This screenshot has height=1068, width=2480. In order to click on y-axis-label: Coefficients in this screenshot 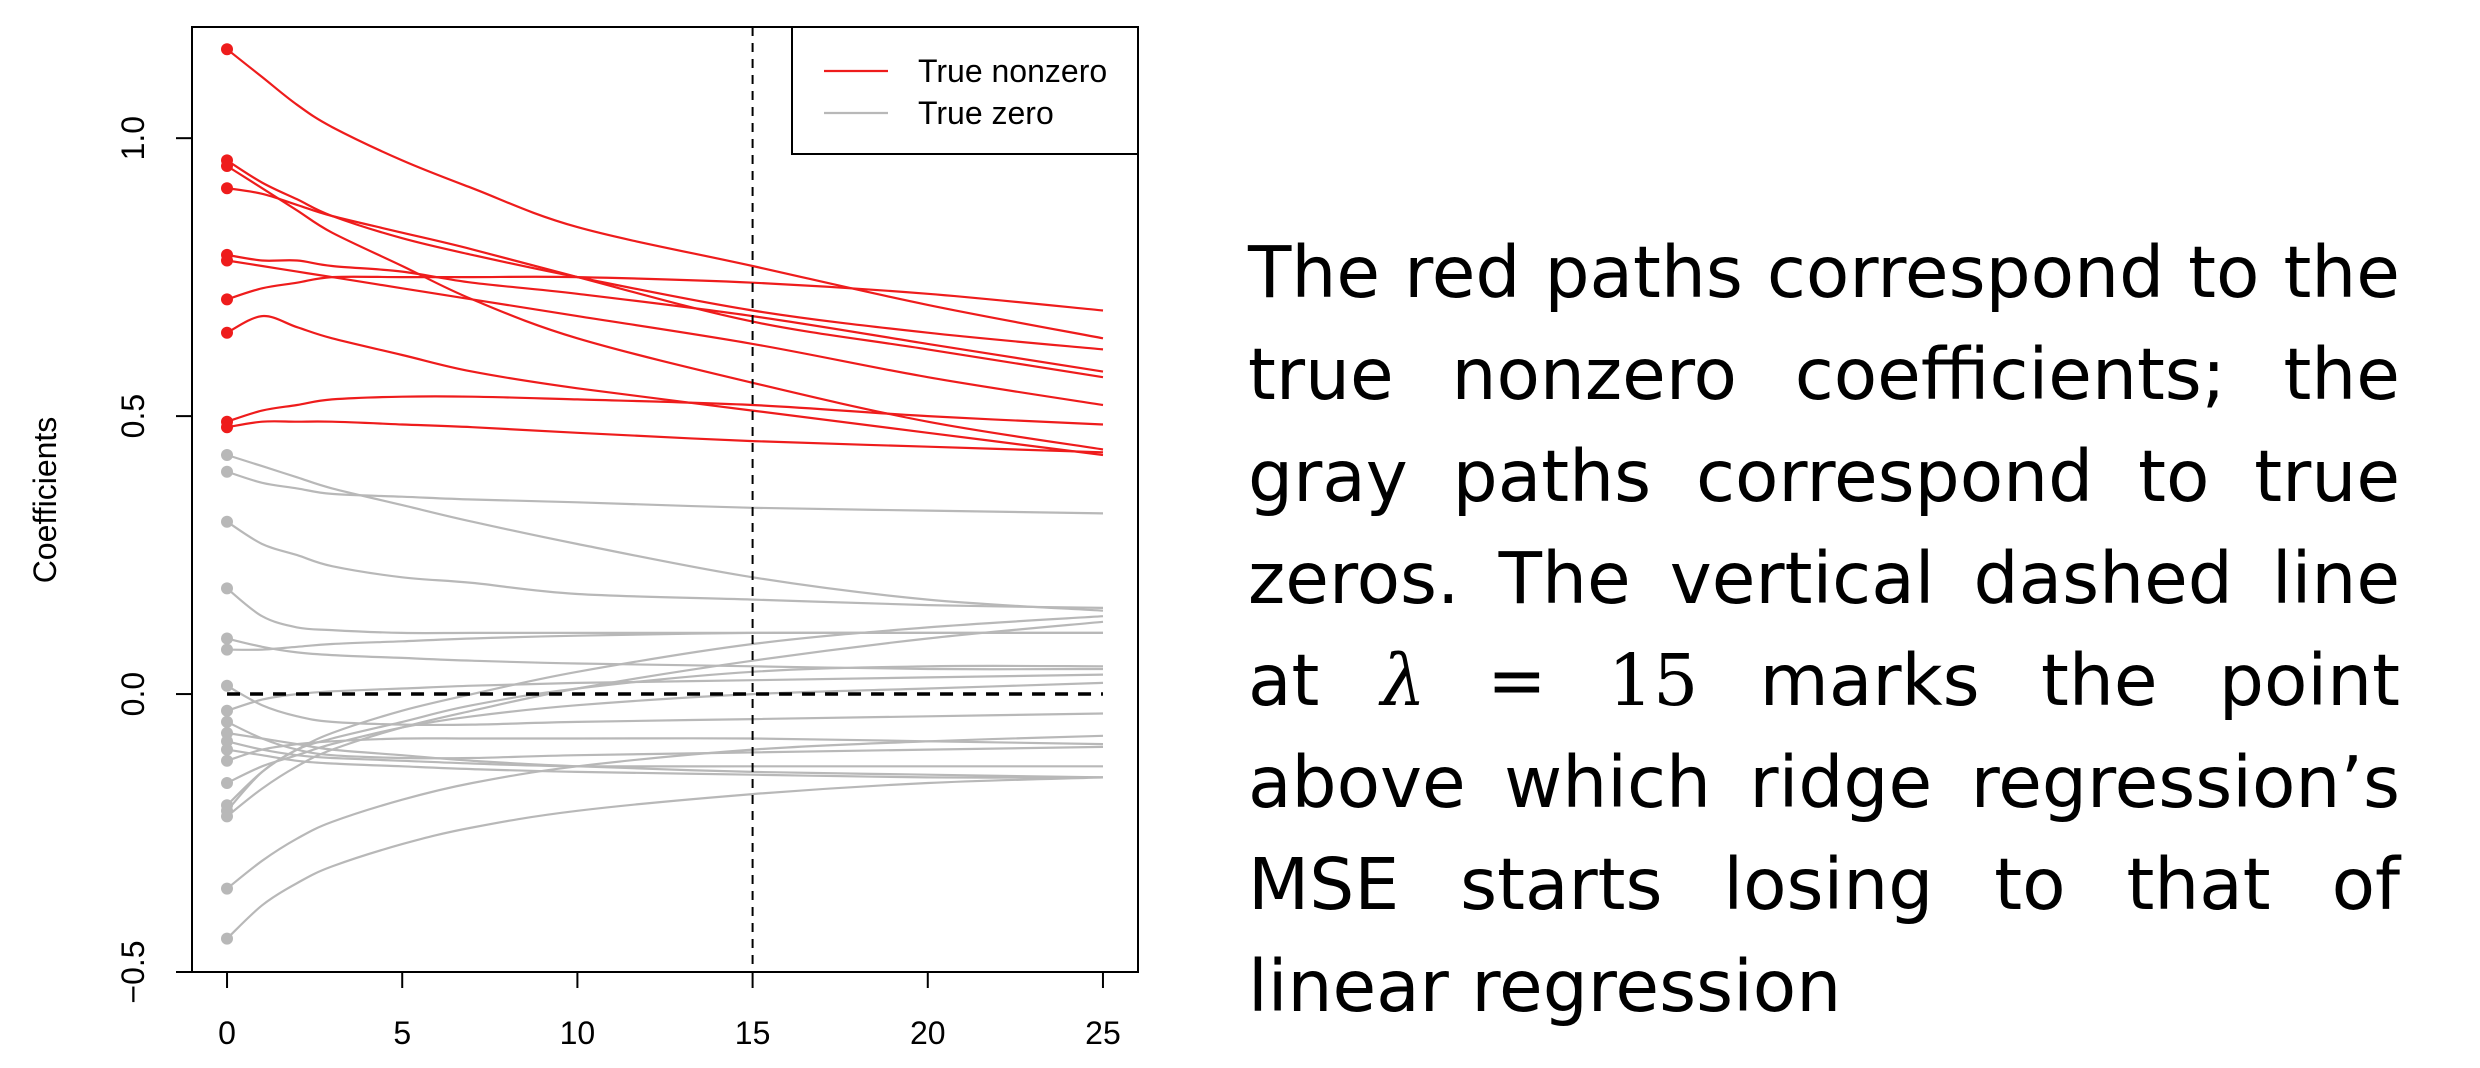, I will do `click(45, 500)`.